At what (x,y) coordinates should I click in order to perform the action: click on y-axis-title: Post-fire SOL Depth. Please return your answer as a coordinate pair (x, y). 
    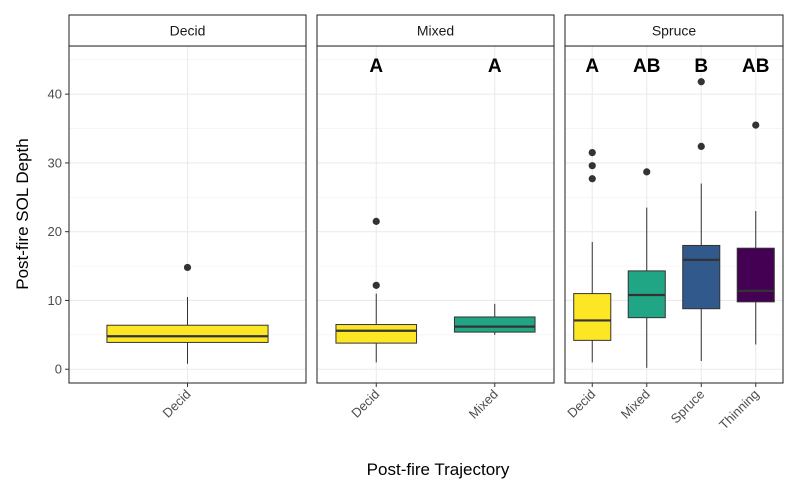
    Looking at the image, I should click on (22, 214).